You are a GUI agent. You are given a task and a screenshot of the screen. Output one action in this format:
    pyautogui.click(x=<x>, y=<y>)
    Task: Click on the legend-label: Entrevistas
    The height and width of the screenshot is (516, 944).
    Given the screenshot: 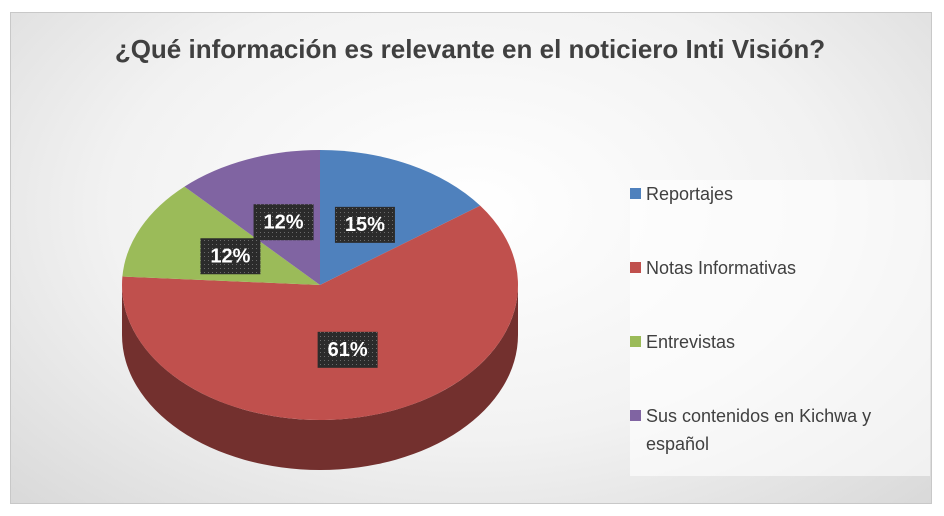 What is the action you would take?
    pyautogui.click(x=691, y=342)
    